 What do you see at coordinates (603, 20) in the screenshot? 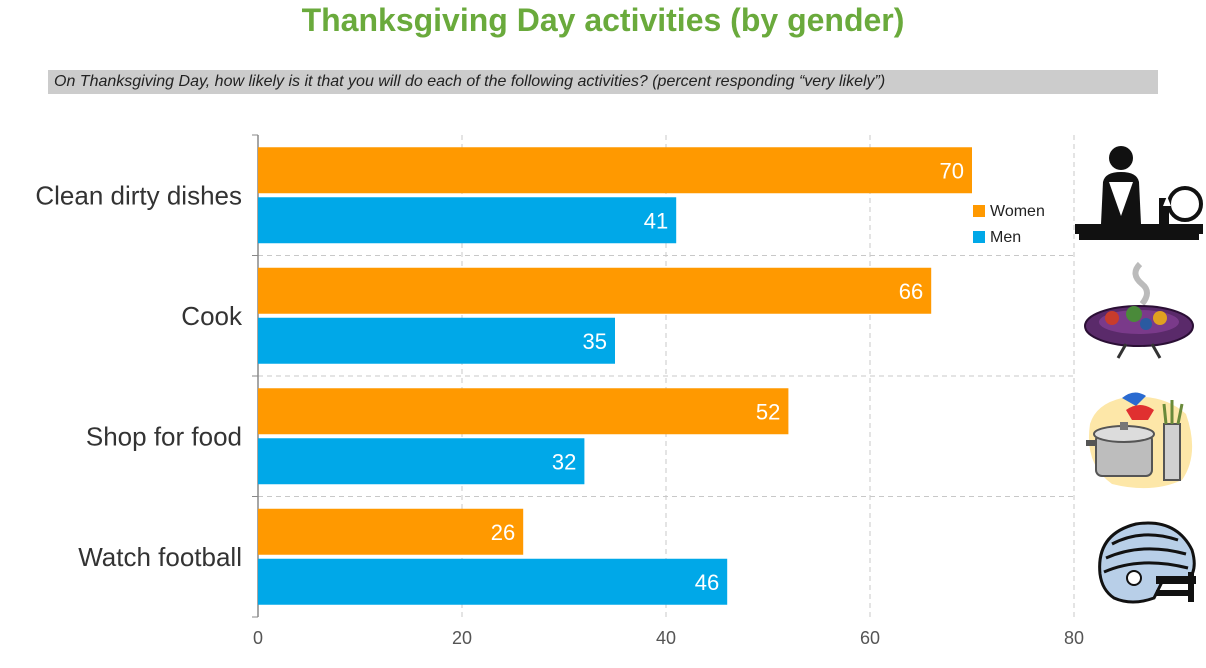
I see `chart-title: Thanksgiving Day activities (by gender)` at bounding box center [603, 20].